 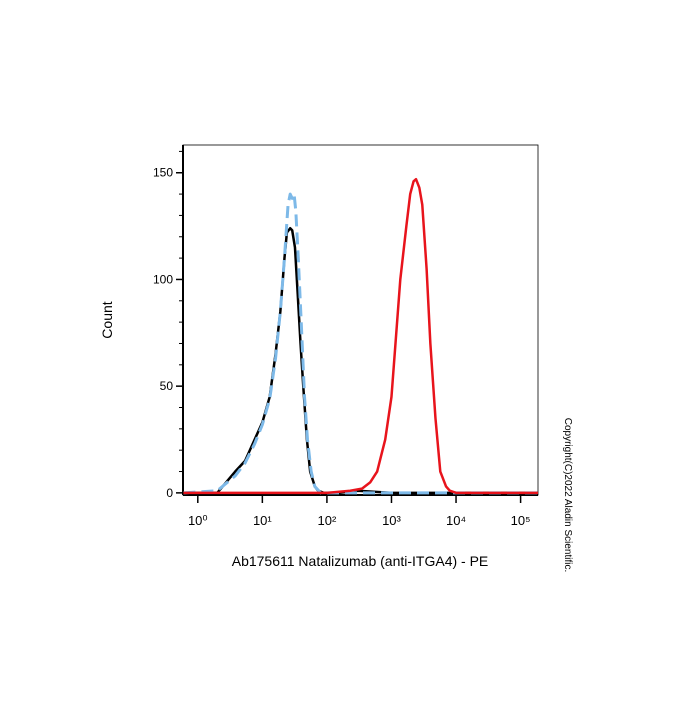 What do you see at coordinates (360, 561) in the screenshot?
I see `x-axis-label: Ab175611 Natalizumab (anti-ITGA4) - PE` at bounding box center [360, 561].